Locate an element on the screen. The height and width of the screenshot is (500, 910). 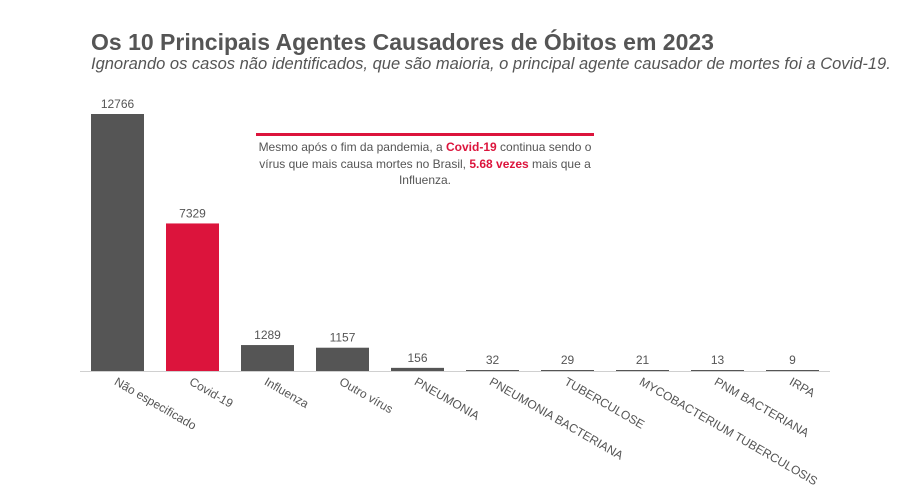
x-tick-label: PNEUMONIA is located at coordinates (447, 398).